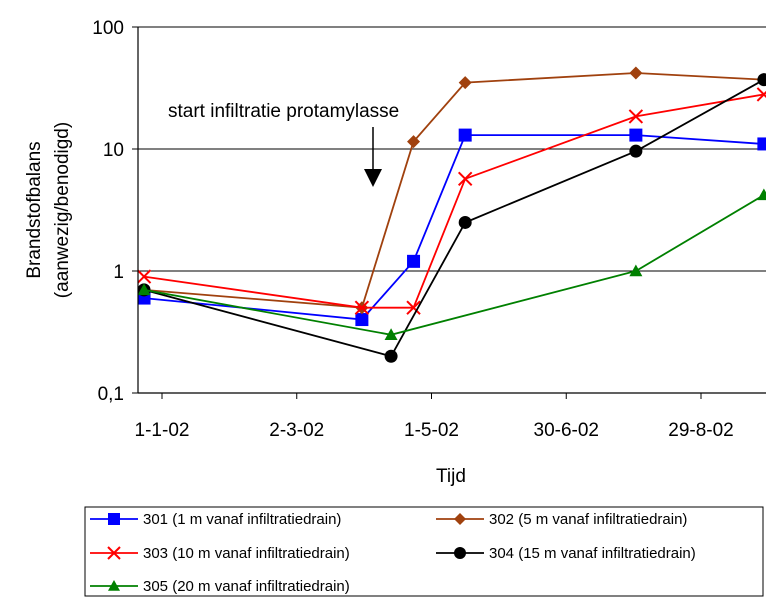 This screenshot has height=598, width=766. I want to click on y-tick-label: 10, so click(113, 150).